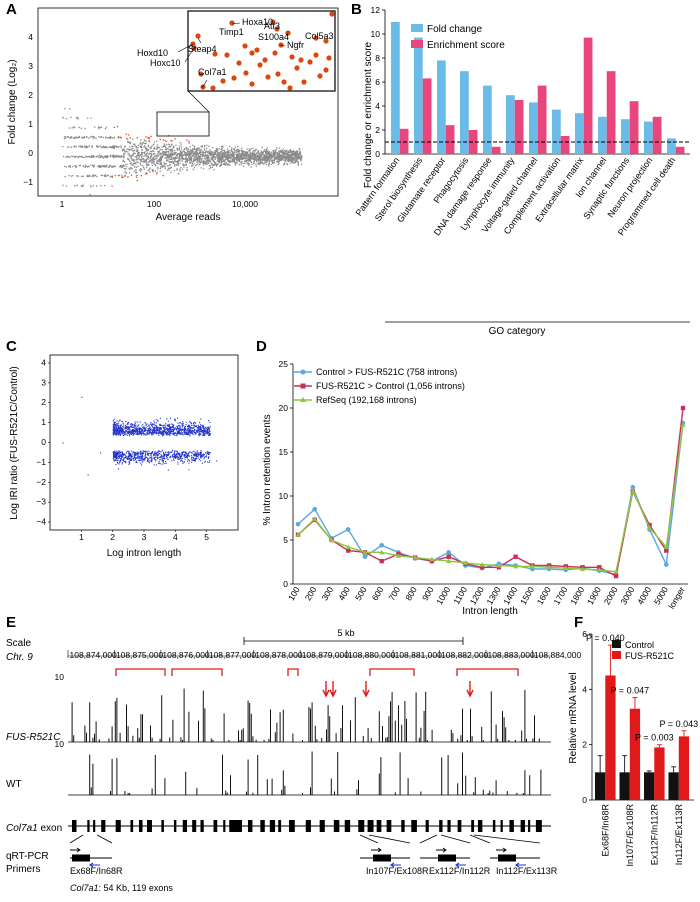 This screenshot has height=902, width=700. What do you see at coordinates (34, 828) in the screenshot?
I see `exon-track-label: Col7a1 exon` at bounding box center [34, 828].